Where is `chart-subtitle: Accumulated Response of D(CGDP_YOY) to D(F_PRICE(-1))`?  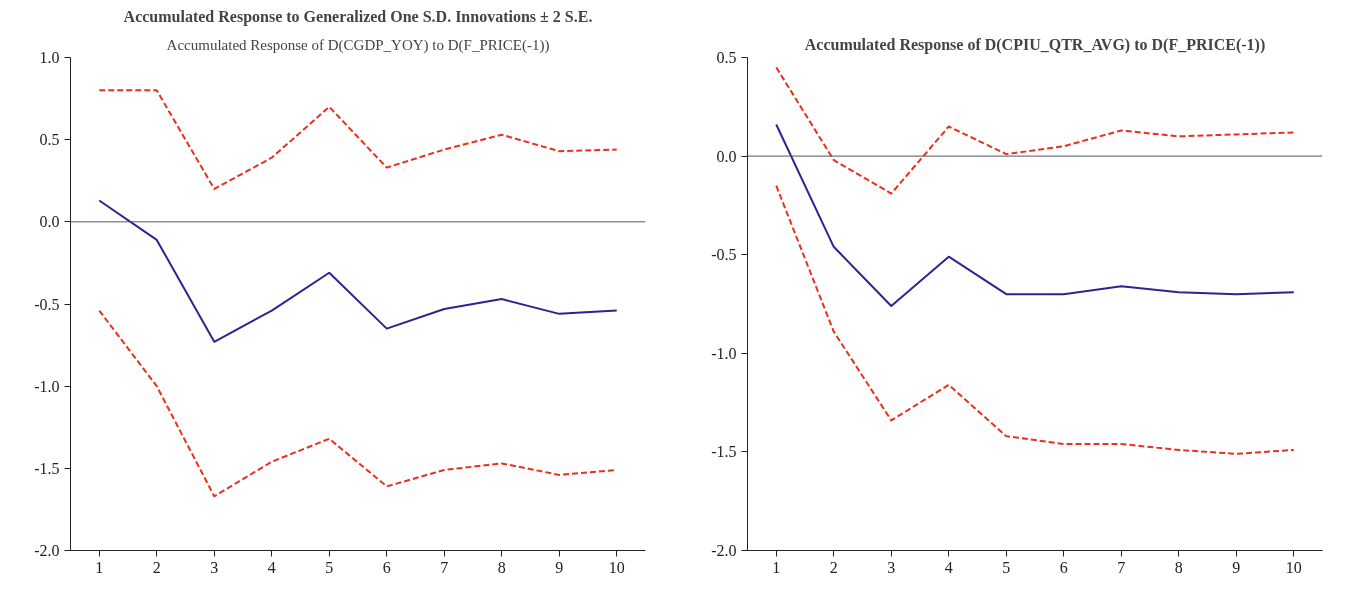 chart-subtitle: Accumulated Response of D(CGDP_YOY) to D(F_PRICE(-1)) is located at coordinates (358, 45).